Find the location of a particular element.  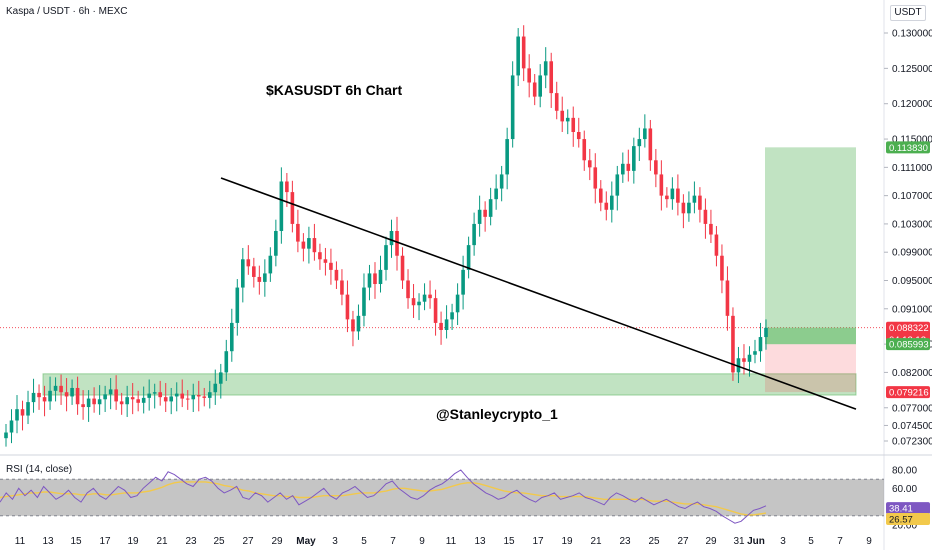

y-tick-label: 0.072300 is located at coordinates (912, 442).